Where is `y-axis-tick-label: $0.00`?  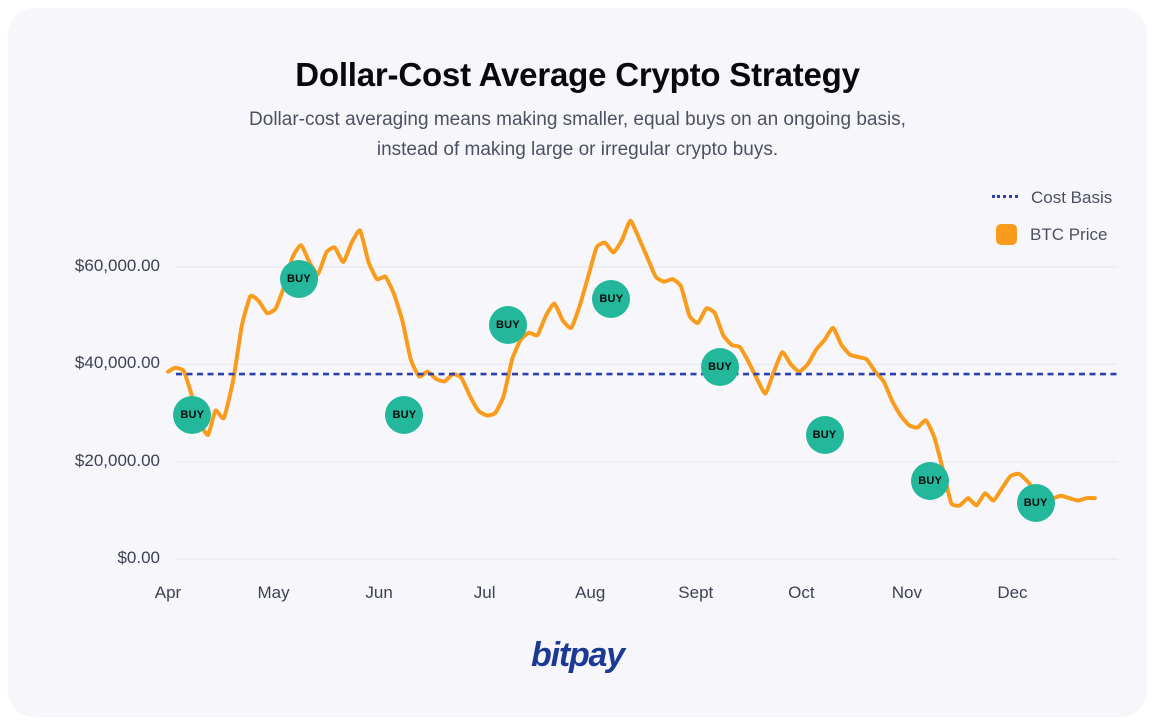
y-axis-tick-label: $0.00 is located at coordinates (138, 557).